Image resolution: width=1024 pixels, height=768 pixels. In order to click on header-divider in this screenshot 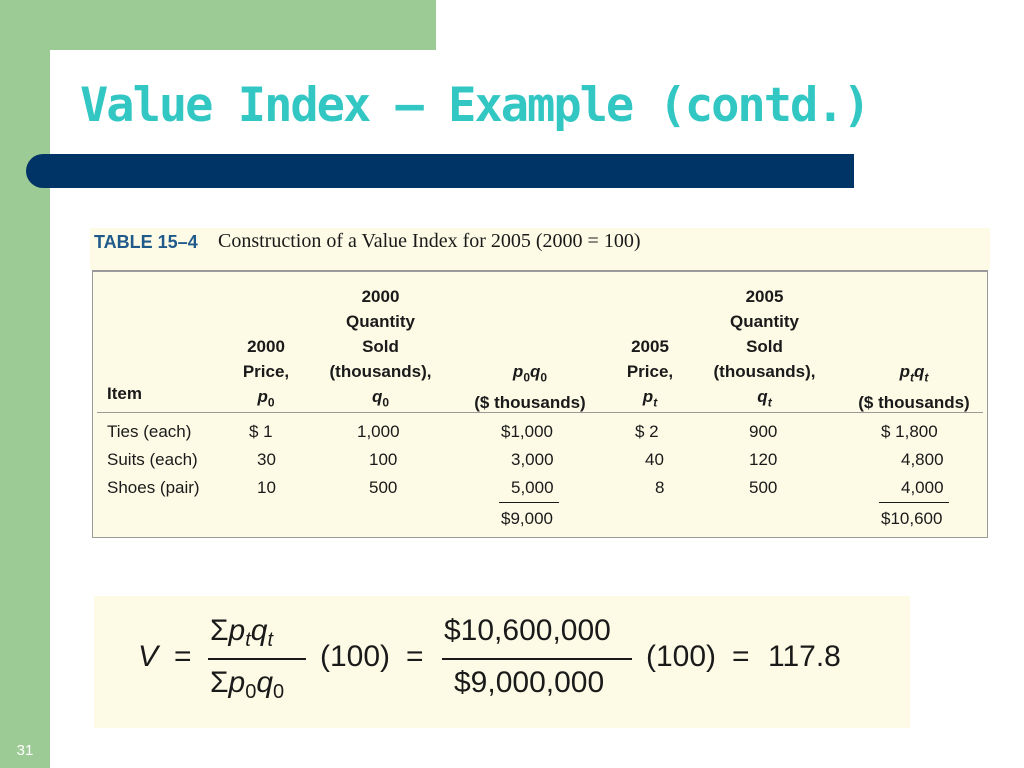, I will do `click(540, 412)`.